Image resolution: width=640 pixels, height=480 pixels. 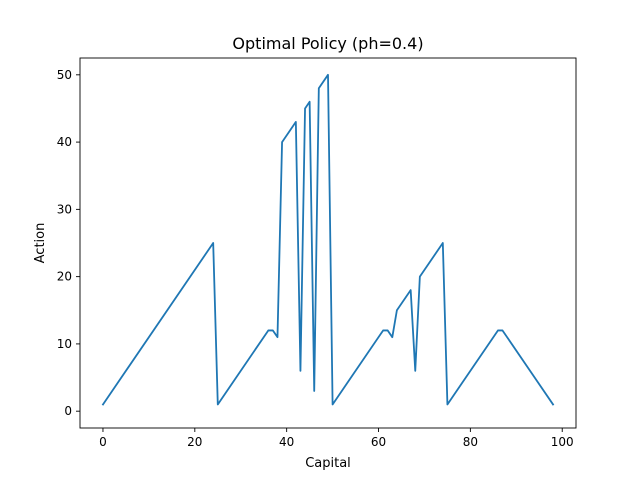 I want to click on y-tick-label: 0, so click(x=68, y=411).